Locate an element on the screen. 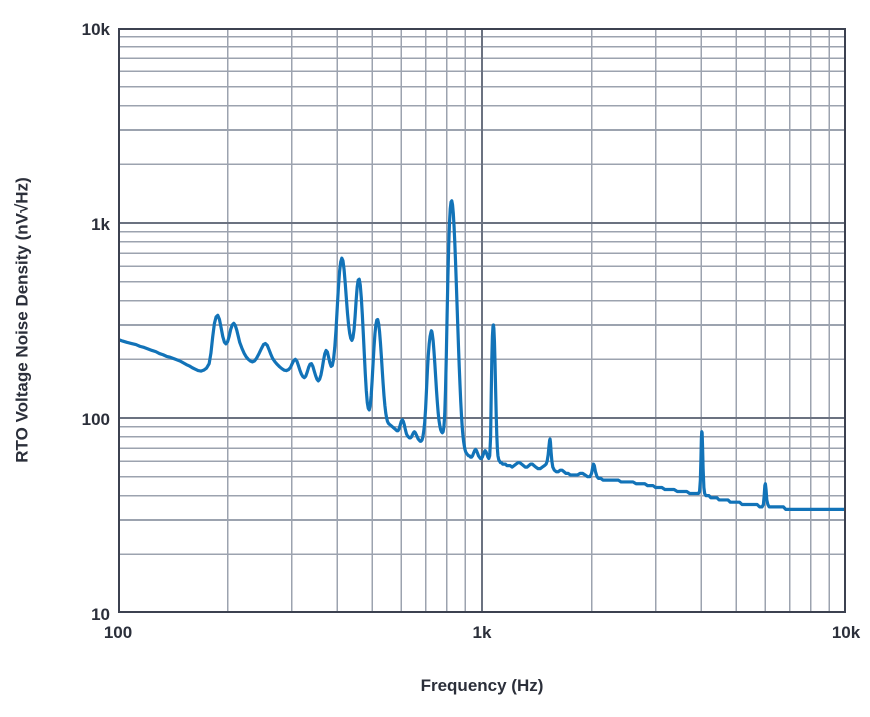  x-axis-title: Frequency (Hz) is located at coordinates (482, 685).